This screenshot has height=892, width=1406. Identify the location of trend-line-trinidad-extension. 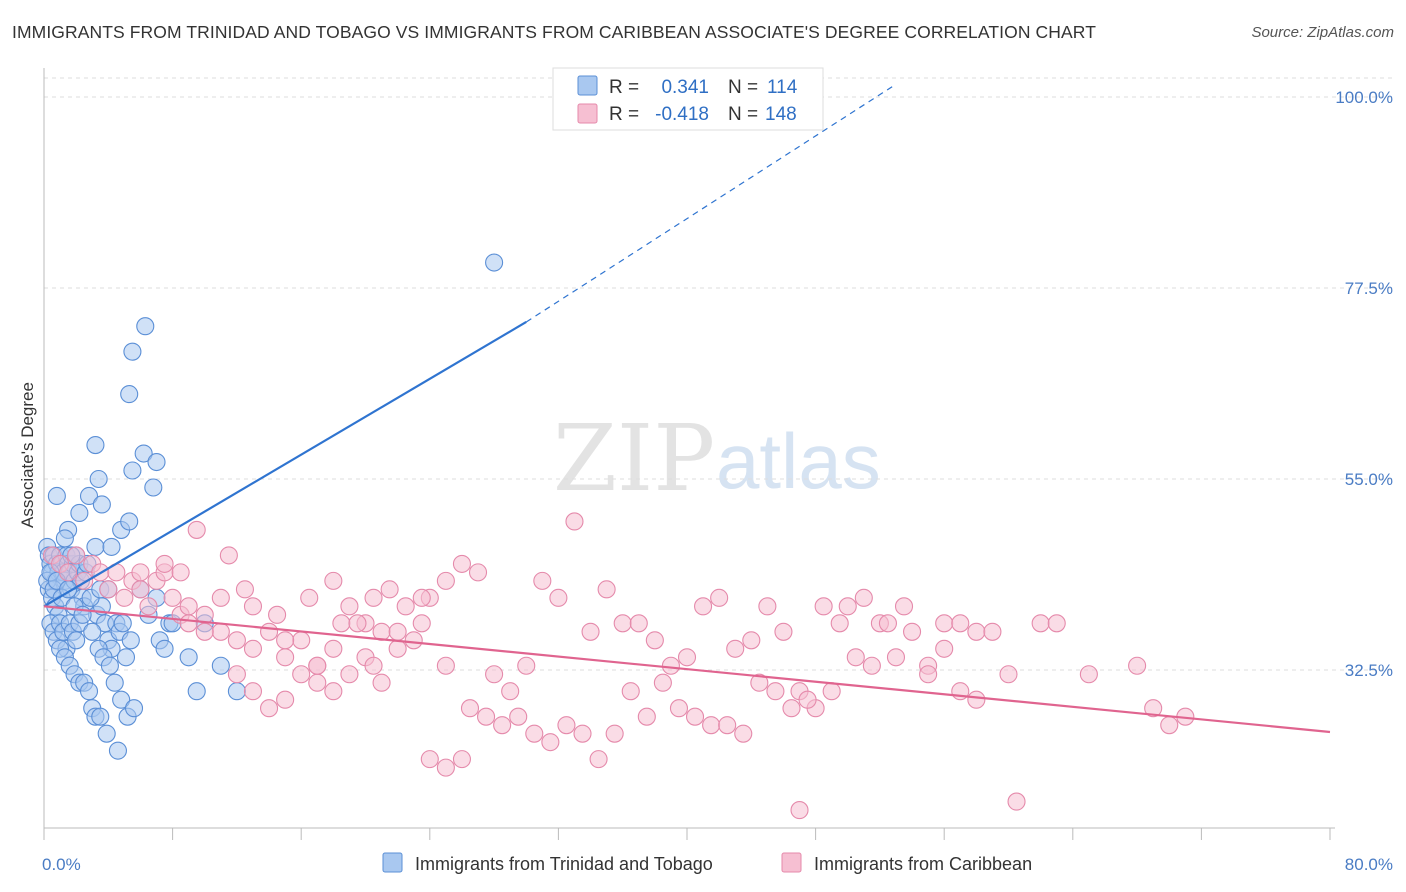
(711, 203).